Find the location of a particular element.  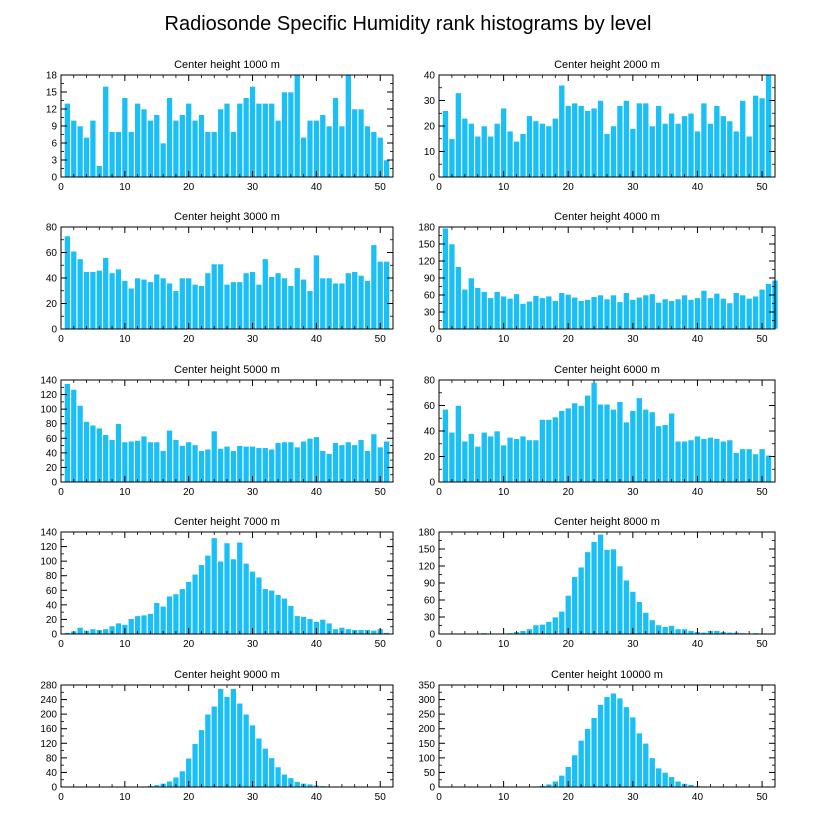

x-tick-label: 10 is located at coordinates (125, 339).